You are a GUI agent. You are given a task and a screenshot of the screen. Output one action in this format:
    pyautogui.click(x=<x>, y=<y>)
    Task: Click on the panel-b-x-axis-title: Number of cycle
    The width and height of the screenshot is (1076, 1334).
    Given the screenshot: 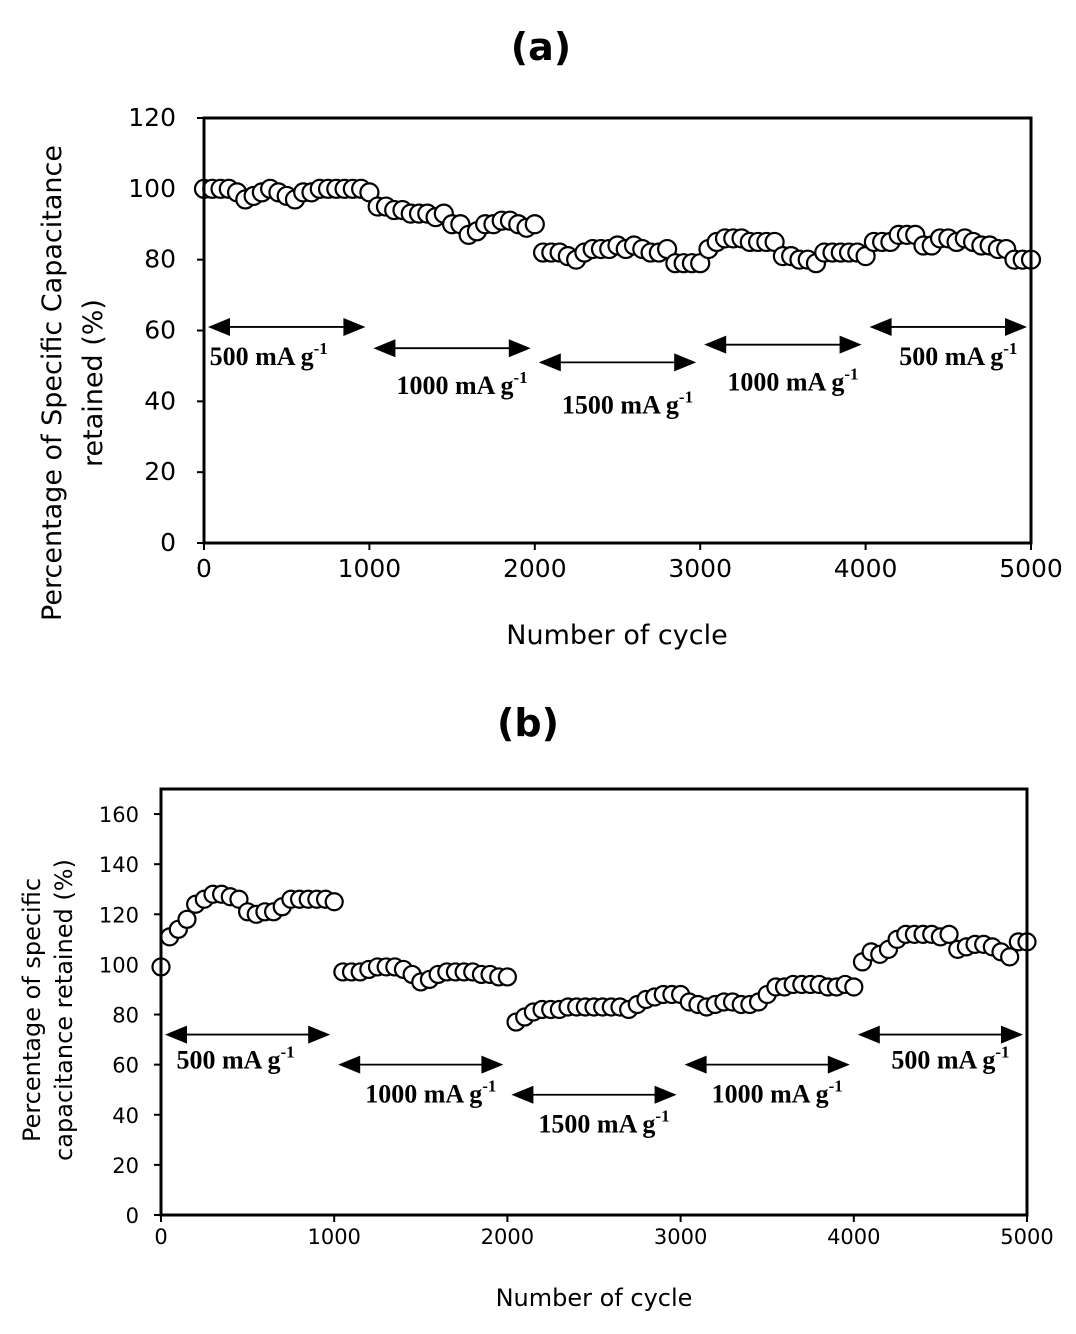 What is the action you would take?
    pyautogui.click(x=594, y=1298)
    